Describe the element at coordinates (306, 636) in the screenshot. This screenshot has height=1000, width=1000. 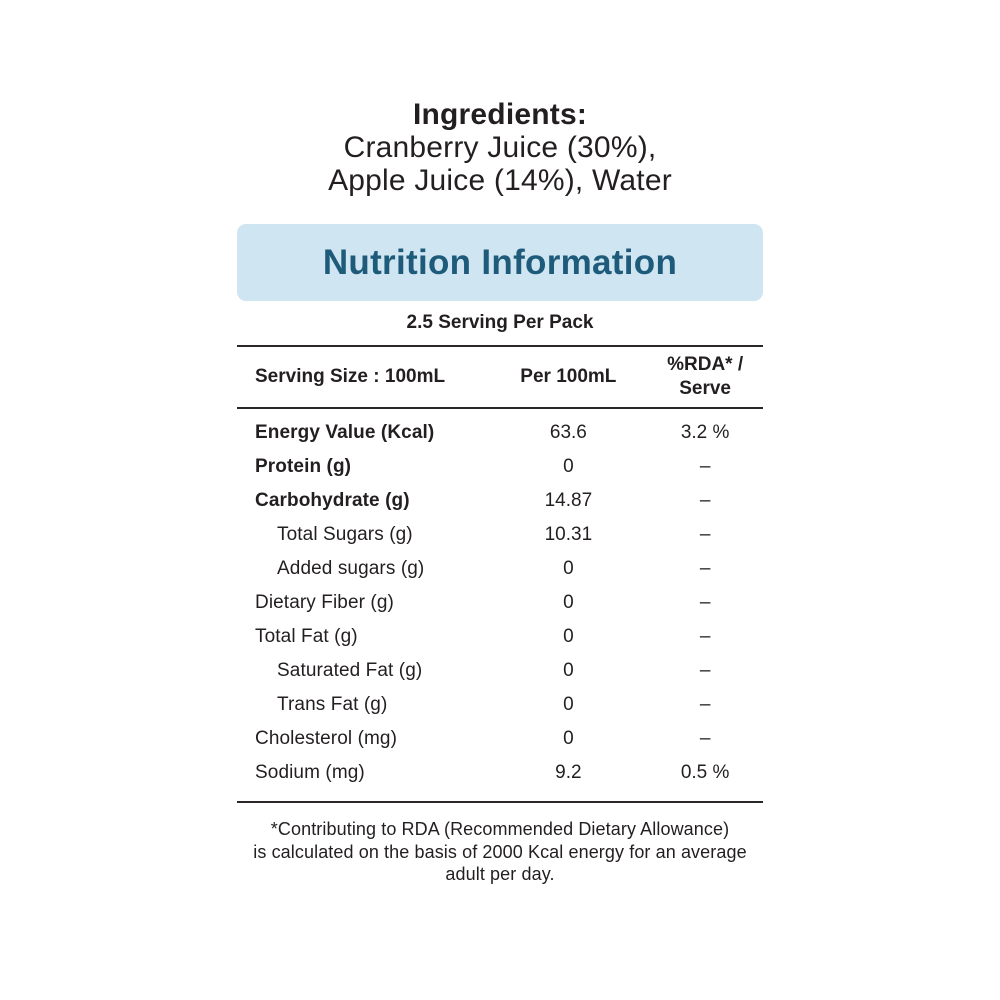
I see `row-label: Total Fat (g)` at that location.